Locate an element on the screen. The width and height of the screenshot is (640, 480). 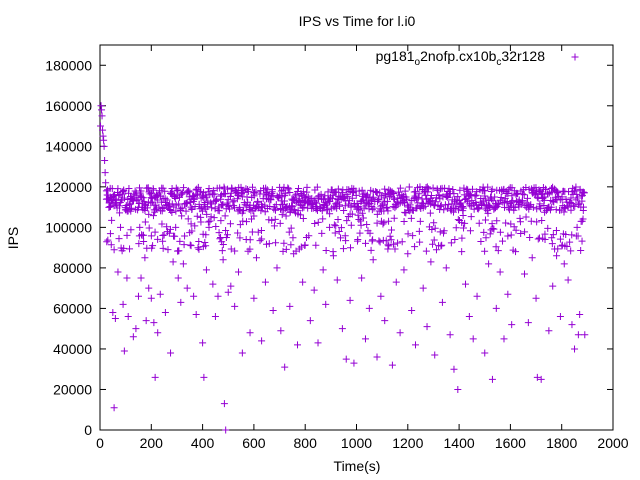
x-tick-label: 1800 is located at coordinates (561, 443).